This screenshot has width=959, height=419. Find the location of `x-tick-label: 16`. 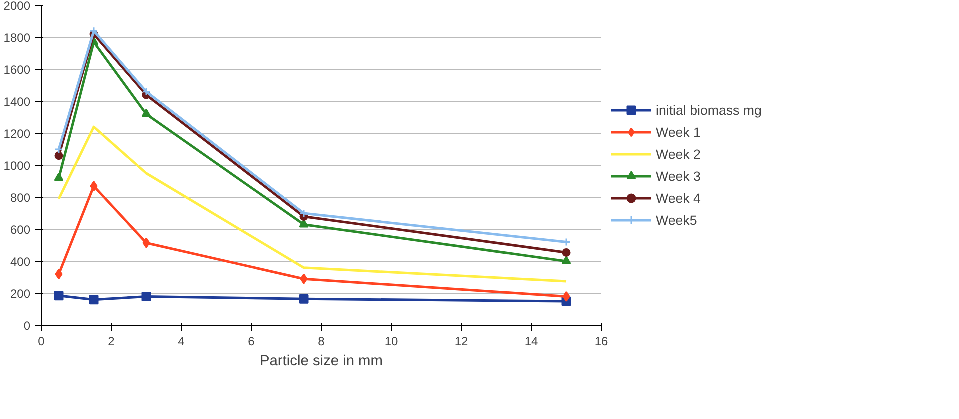

x-tick-label: 16 is located at coordinates (601, 341).